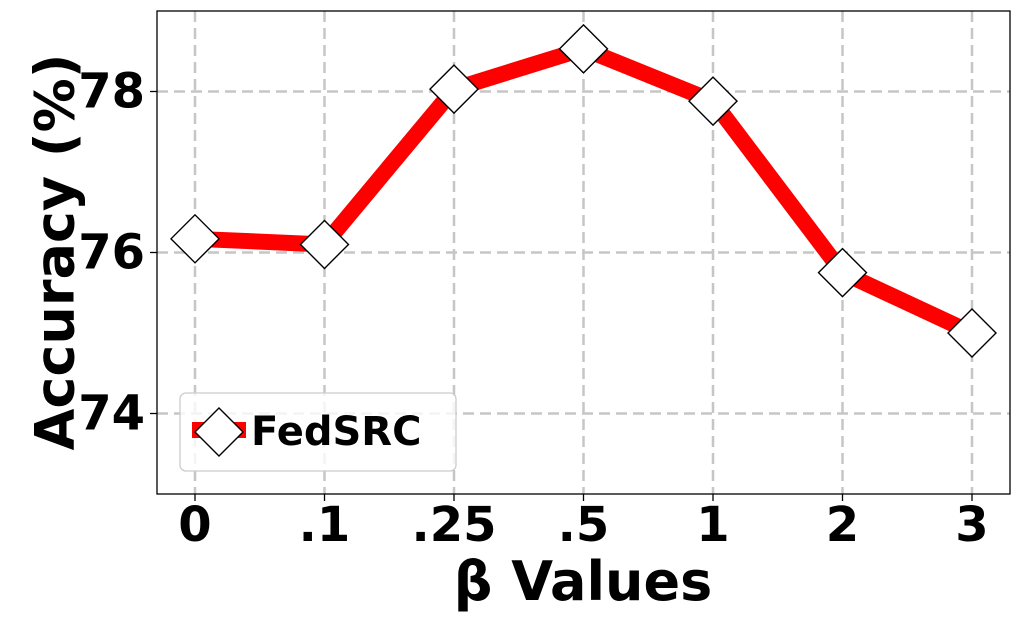 The height and width of the screenshot is (620, 1019). I want to click on y-tick-label: 78, so click(111, 92).